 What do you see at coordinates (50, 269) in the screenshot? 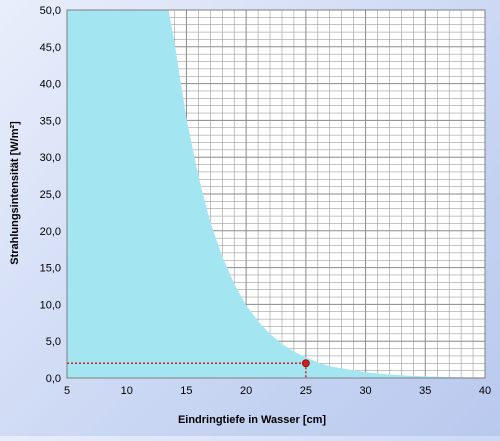
I see `y-tick-label: 15,0` at bounding box center [50, 269].